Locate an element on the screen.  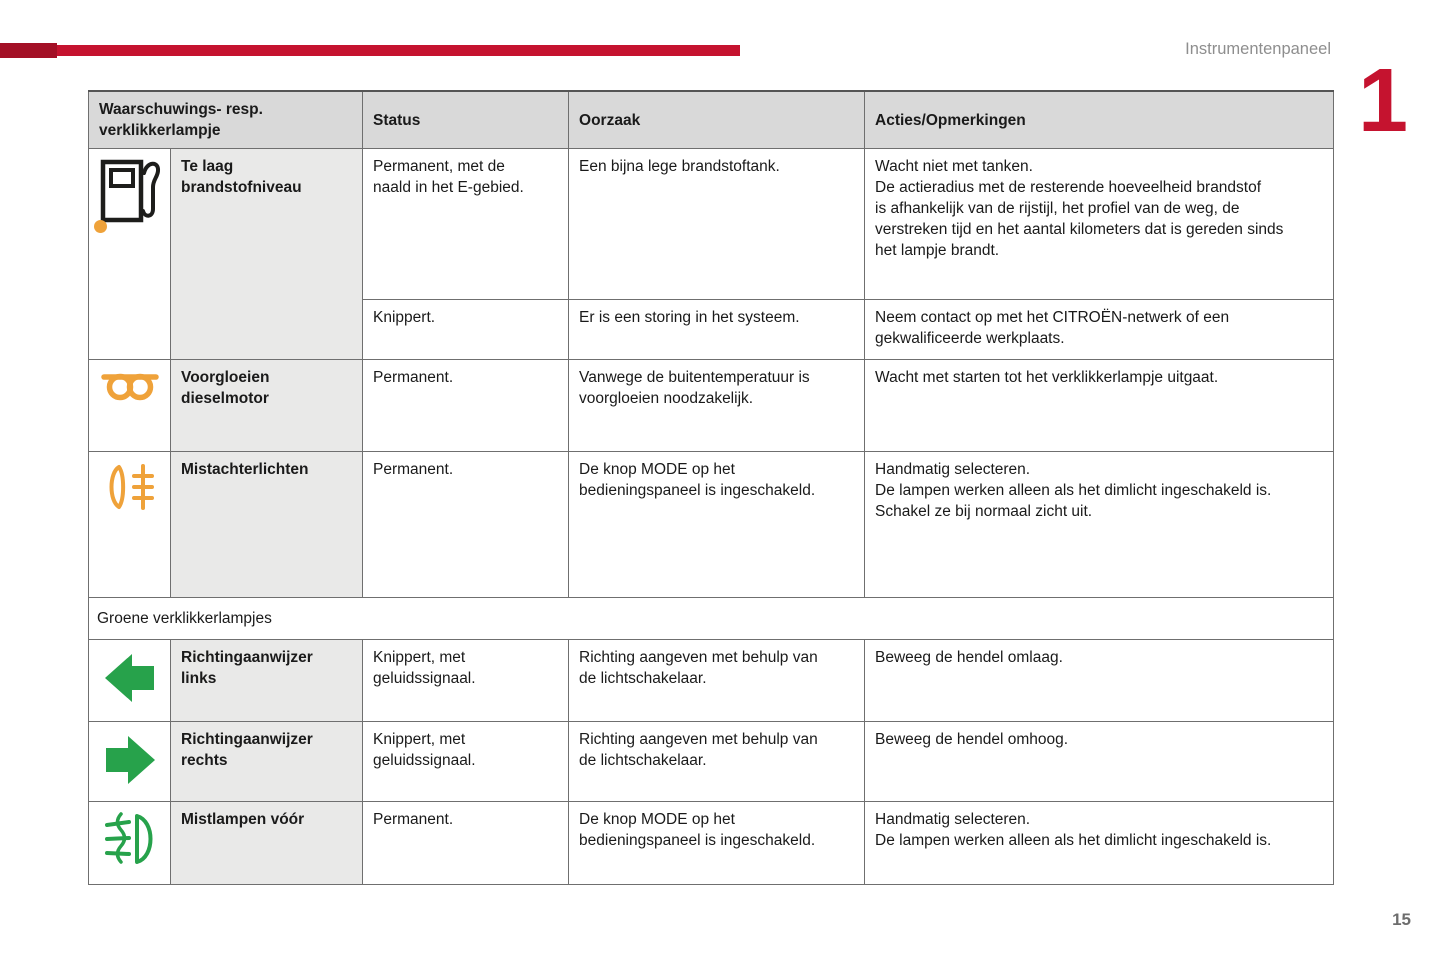
row-label-front-fog: Mistlampen vóór is located at coordinates (266, 843).